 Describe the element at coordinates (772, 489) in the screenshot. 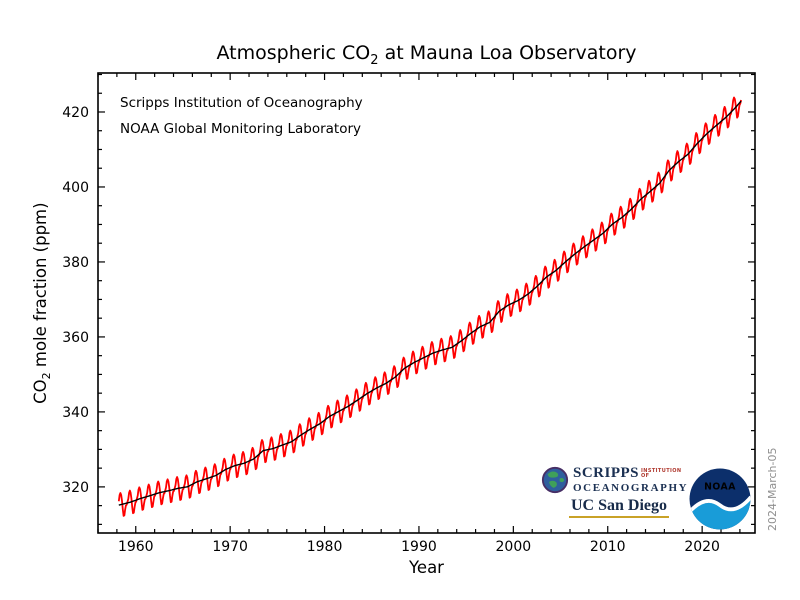

I see `plot-date-stamp: 2024-March-05` at that location.